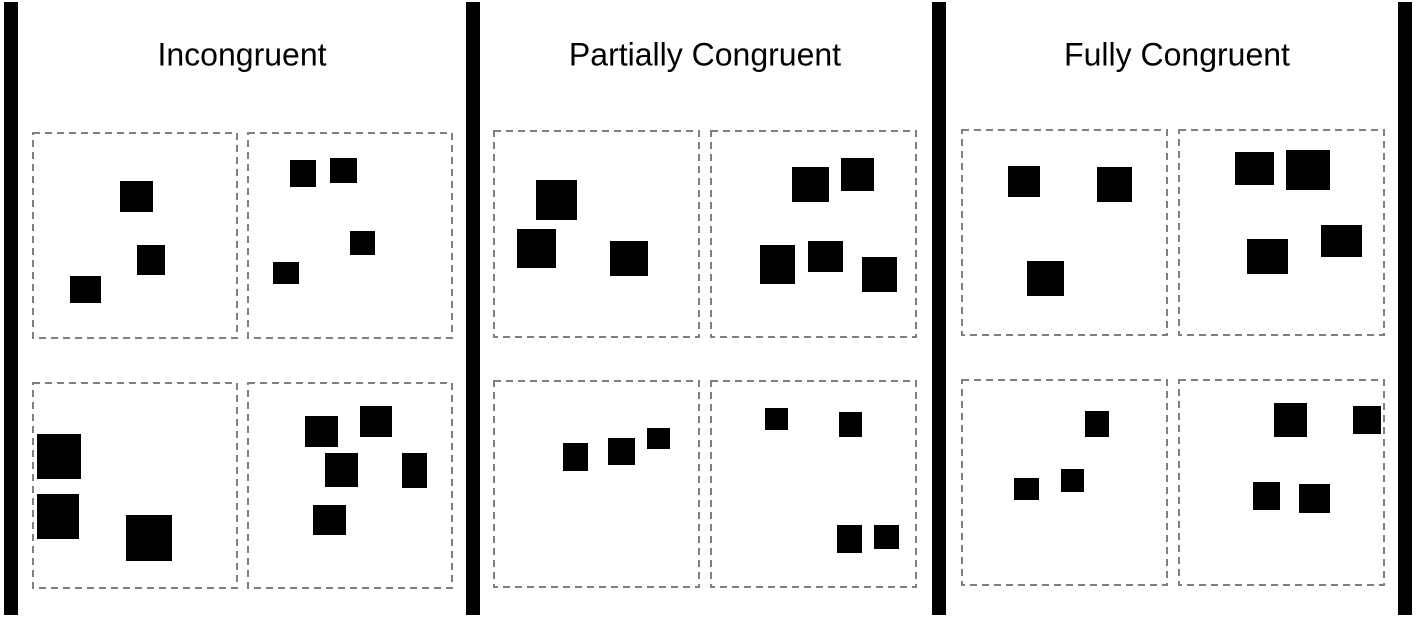 Image resolution: width=1416 pixels, height=617 pixels. Describe the element at coordinates (241, 54) in the screenshot. I see `panel-title: Incongruent` at that location.